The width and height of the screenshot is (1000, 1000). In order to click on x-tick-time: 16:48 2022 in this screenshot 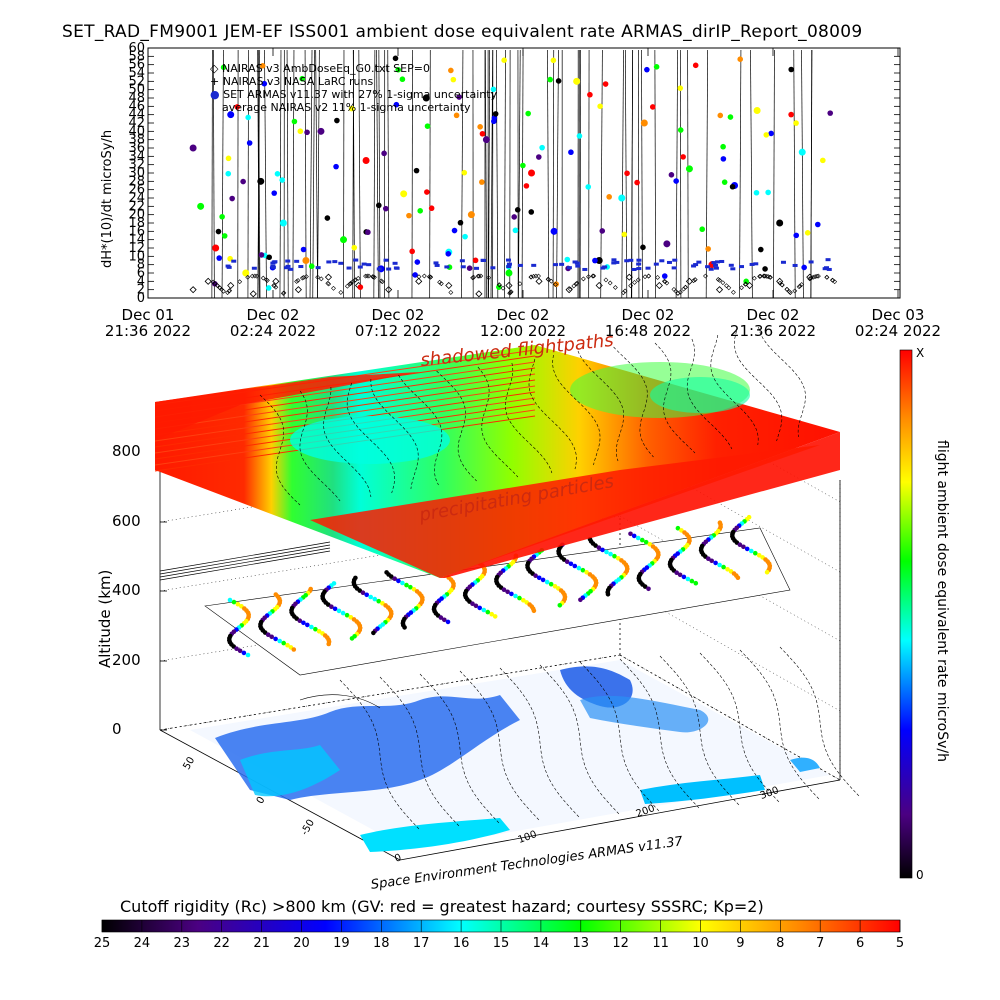, I will do `click(648, 331)`.